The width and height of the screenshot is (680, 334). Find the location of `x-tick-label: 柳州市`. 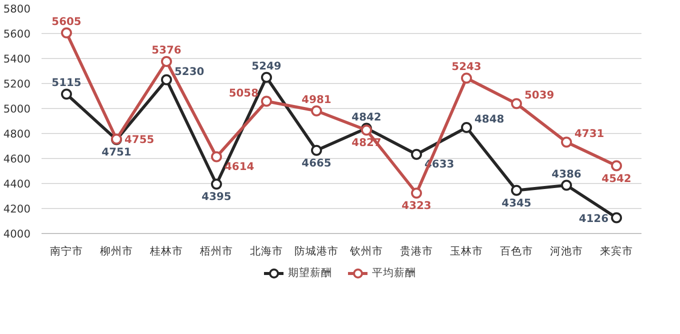

x-tick-label: 柳州市 is located at coordinates (116, 251).